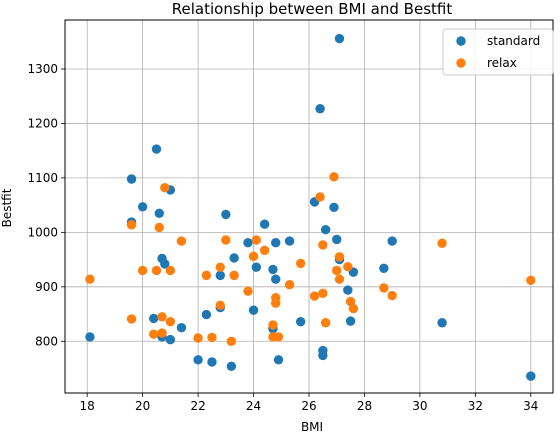 The image size is (560, 435). I want to click on x-axis-label: BMI, so click(312, 427).